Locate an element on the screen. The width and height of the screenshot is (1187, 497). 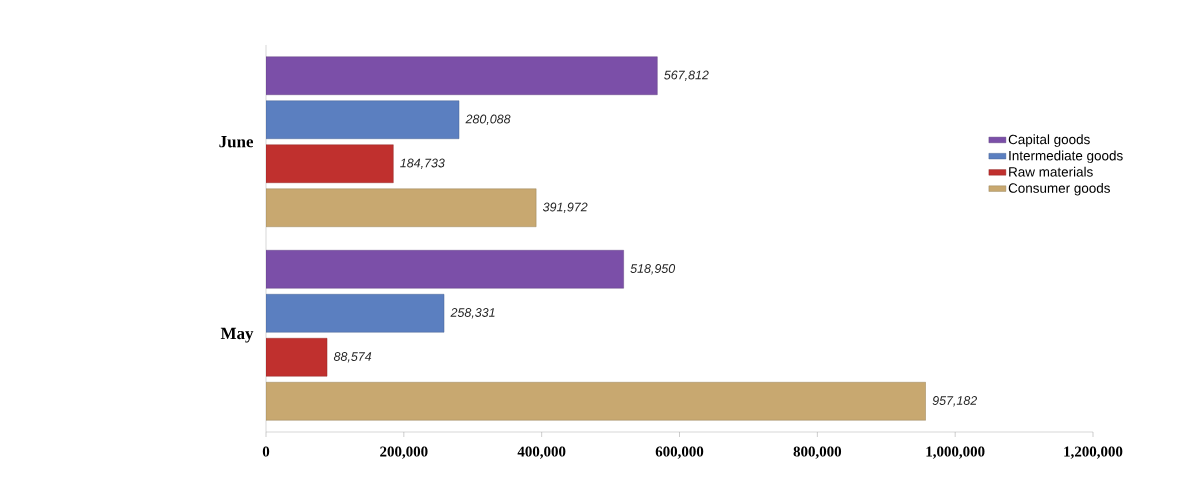
data-label: 391,972 is located at coordinates (565, 207).